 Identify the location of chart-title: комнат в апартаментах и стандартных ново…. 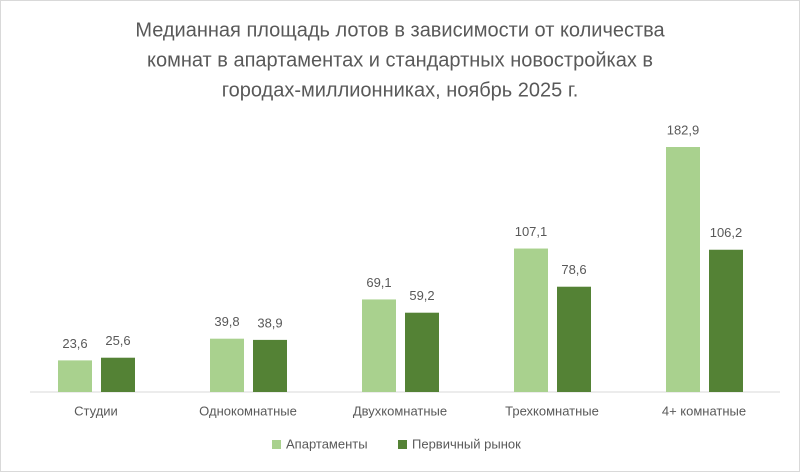
(400, 60).